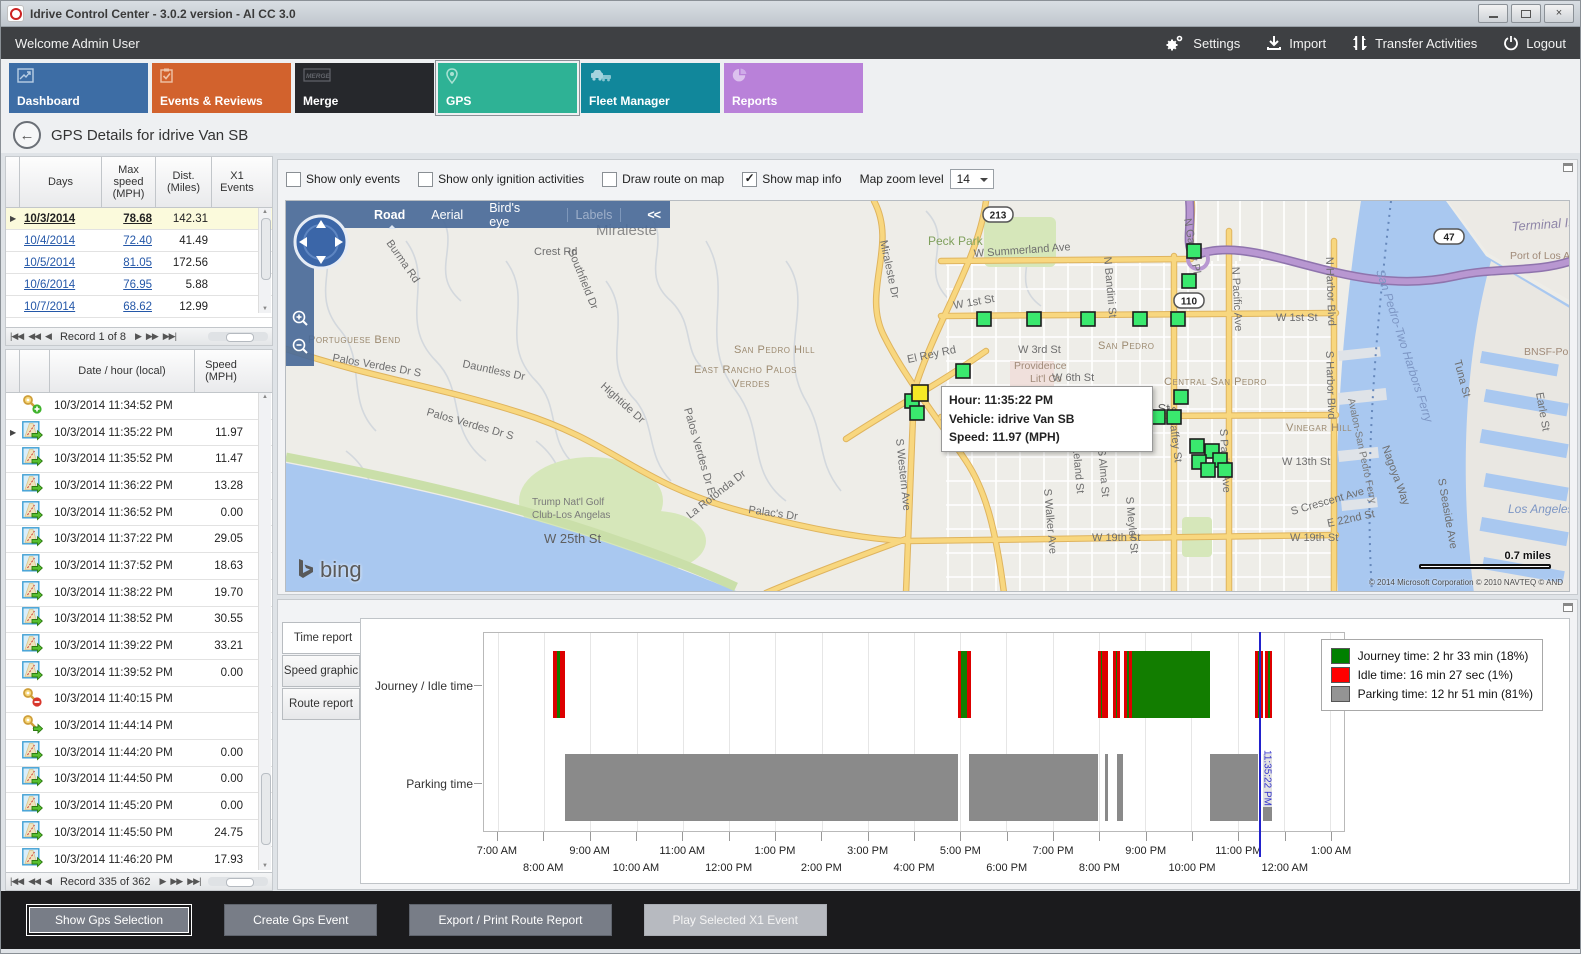 The image size is (1581, 954). I want to click on gps-list-row: 10/3/2014 11:39:52 PM 0.00, so click(139, 673).